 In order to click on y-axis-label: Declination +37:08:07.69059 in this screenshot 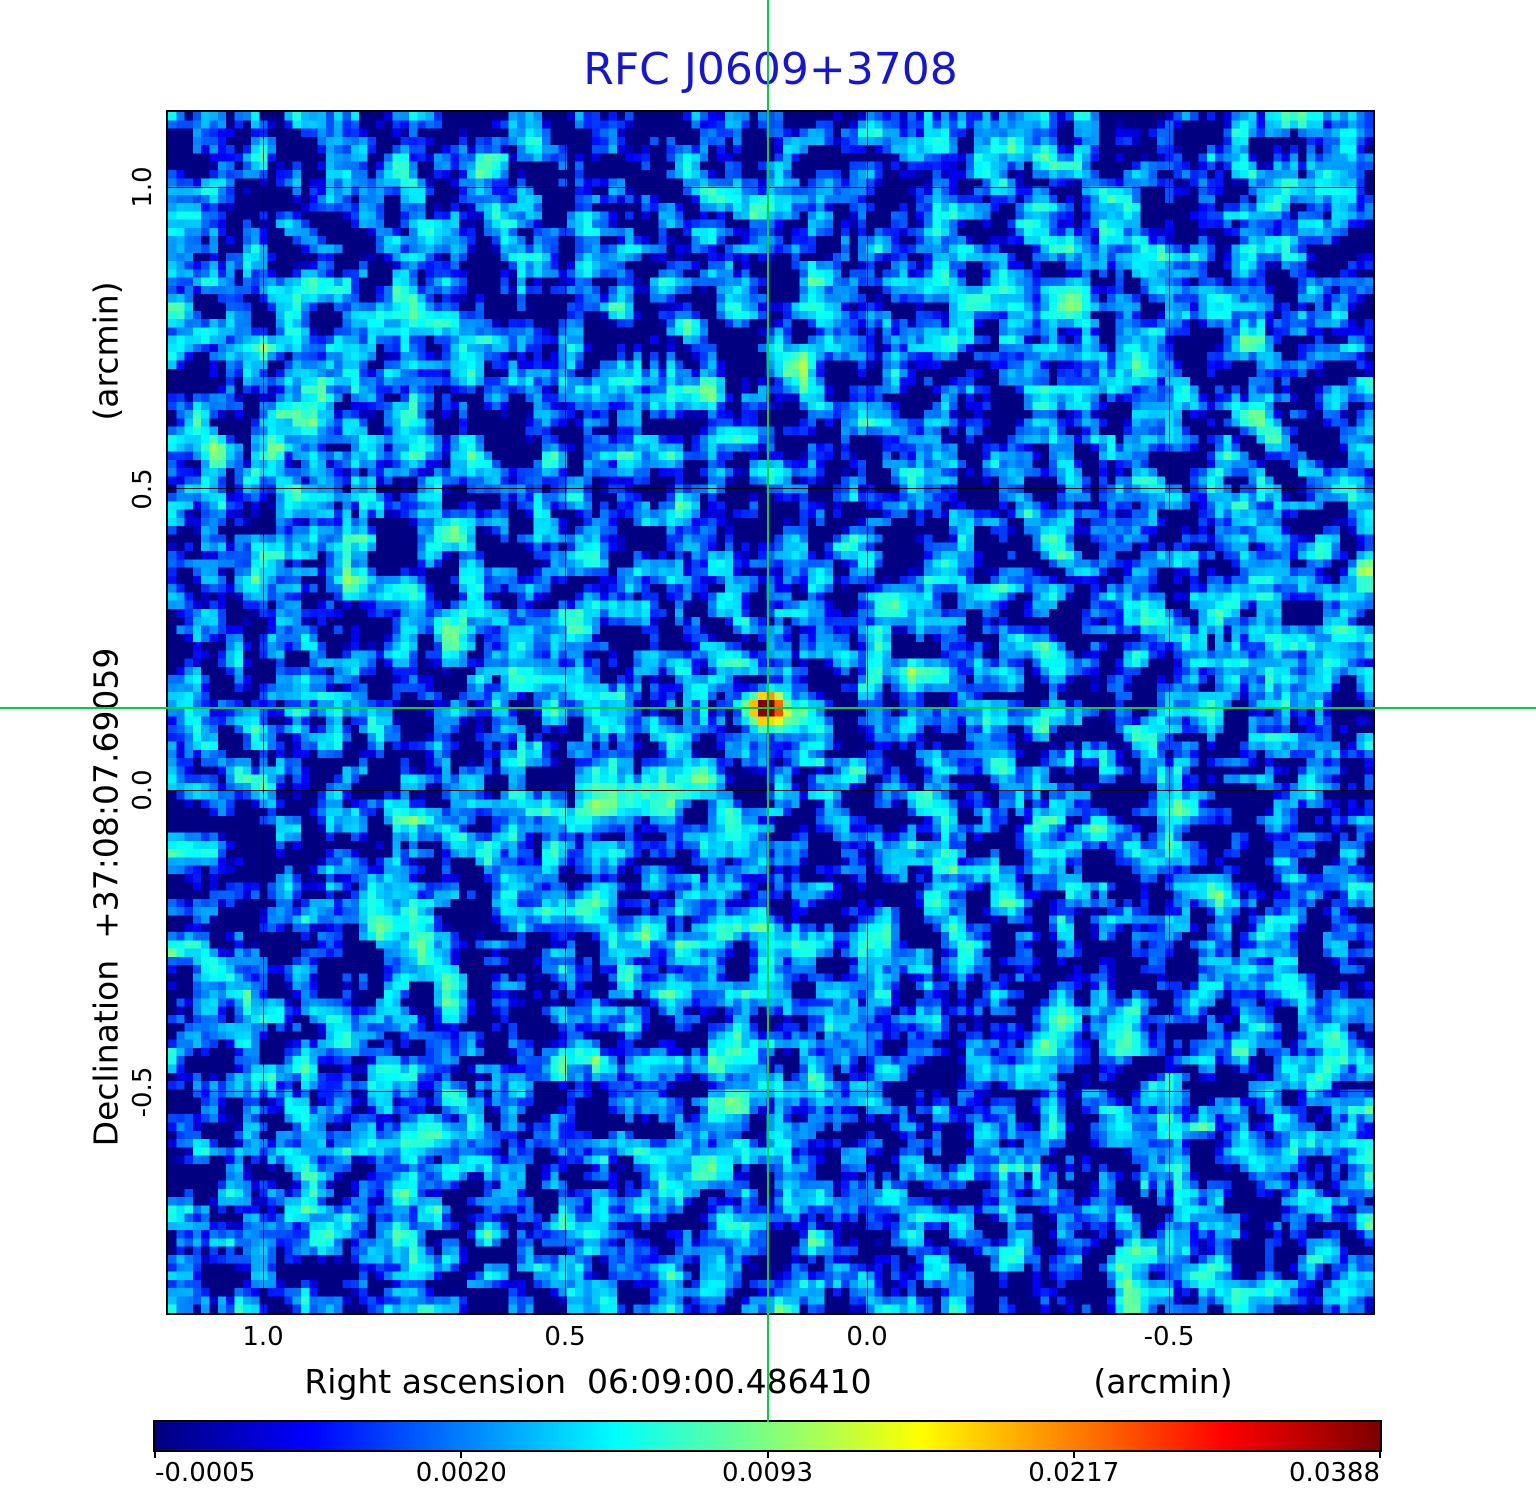, I will do `click(106, 897)`.